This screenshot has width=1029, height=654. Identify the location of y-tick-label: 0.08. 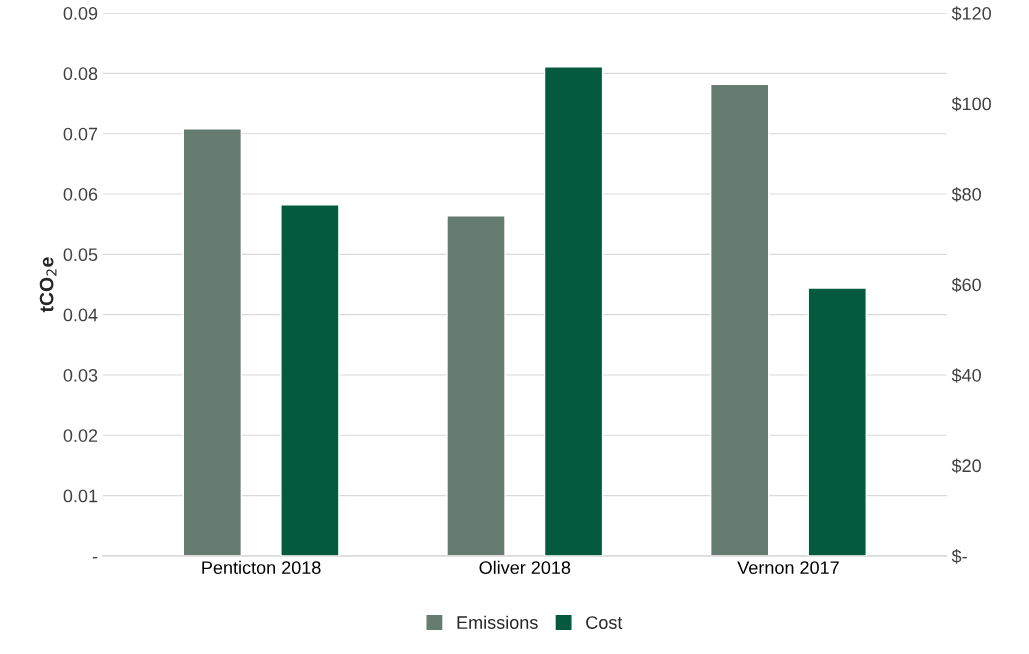
(80, 74).